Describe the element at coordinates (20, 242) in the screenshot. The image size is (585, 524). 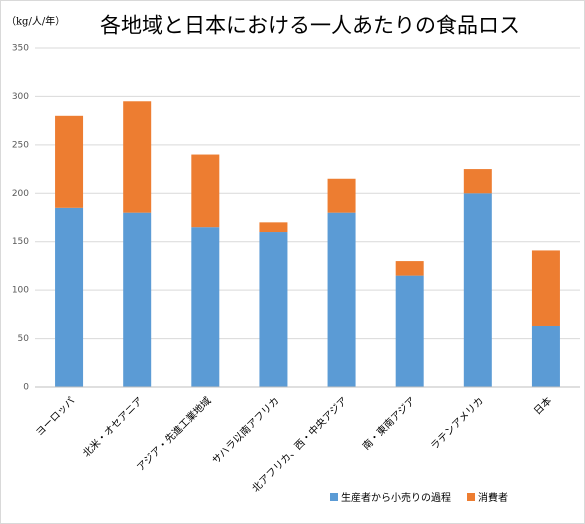
I see `y-tick-label: 150` at that location.